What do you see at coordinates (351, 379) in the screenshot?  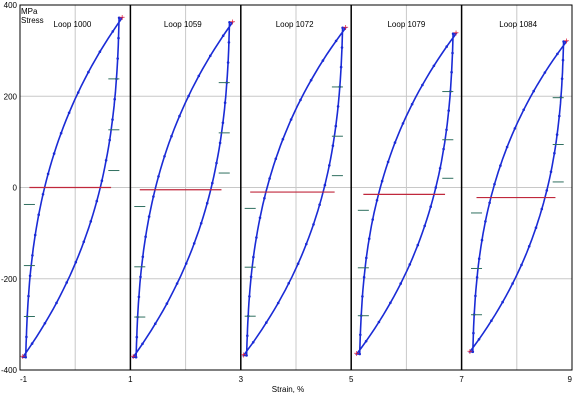 I see `x-tick-label: 5` at bounding box center [351, 379].